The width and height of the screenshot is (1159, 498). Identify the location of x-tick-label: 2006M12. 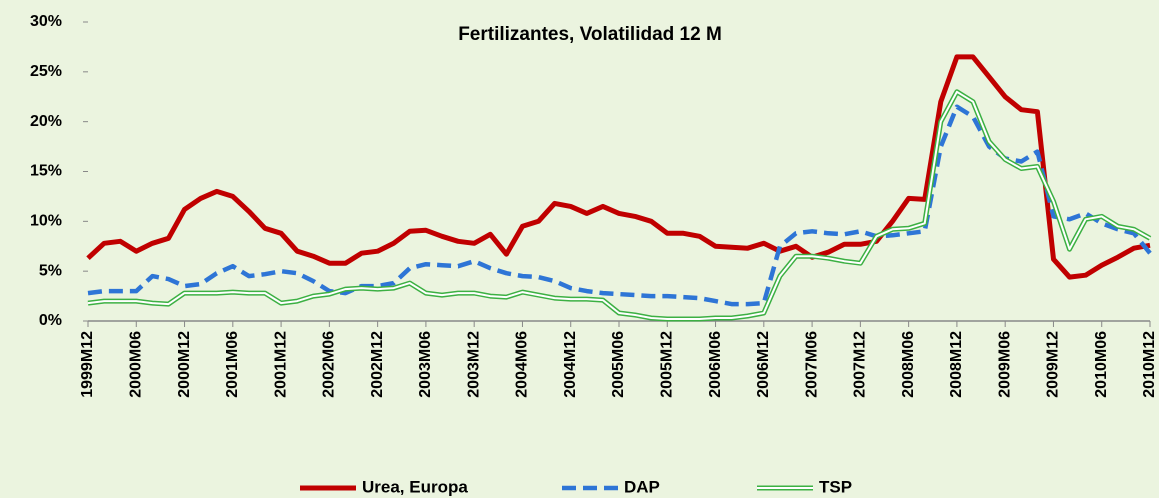
(763, 364).